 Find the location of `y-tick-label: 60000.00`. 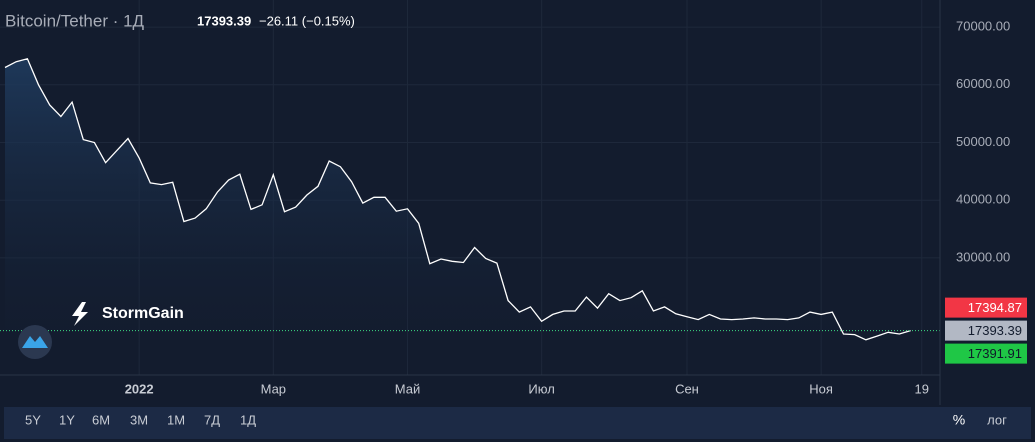

y-tick-label: 60000.00 is located at coordinates (983, 83).